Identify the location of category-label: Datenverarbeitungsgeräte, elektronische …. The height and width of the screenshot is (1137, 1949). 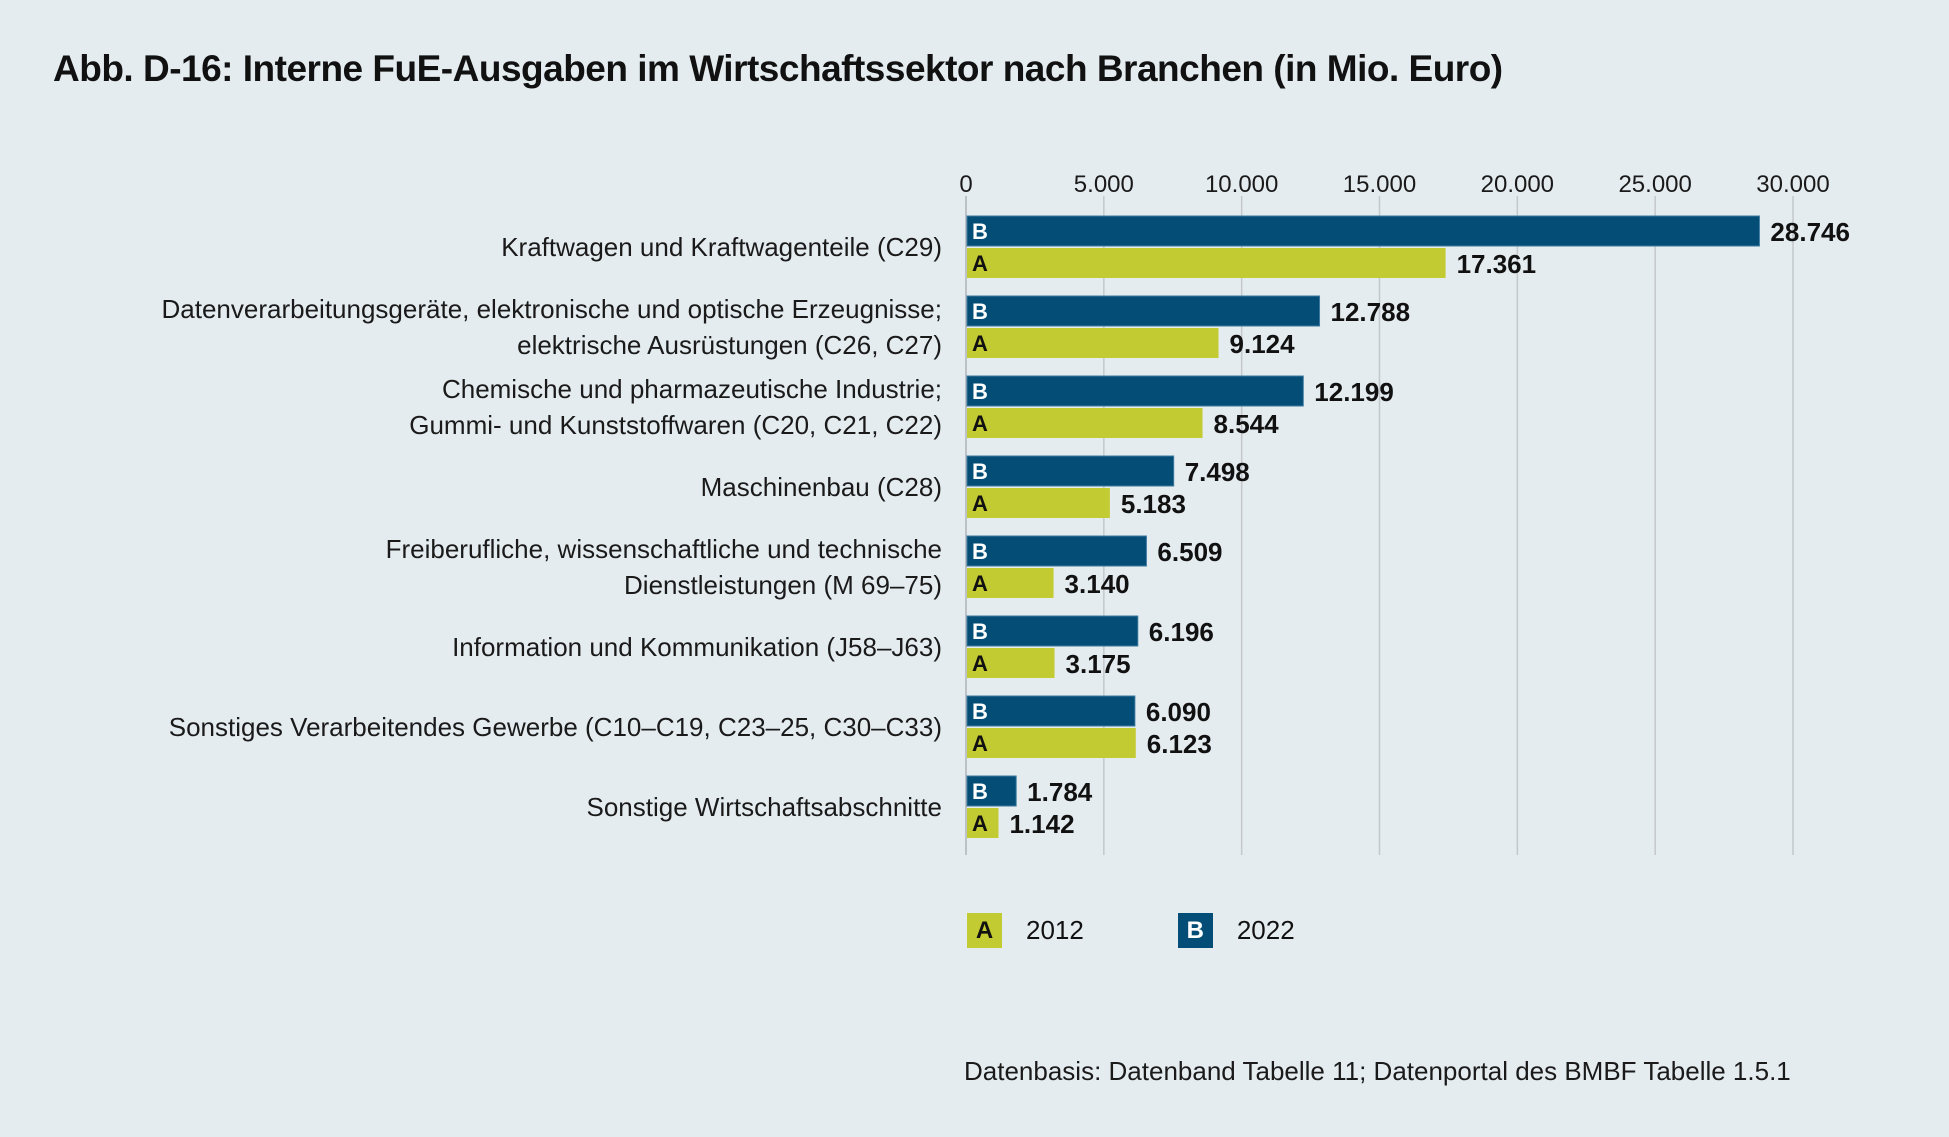
(552, 309).